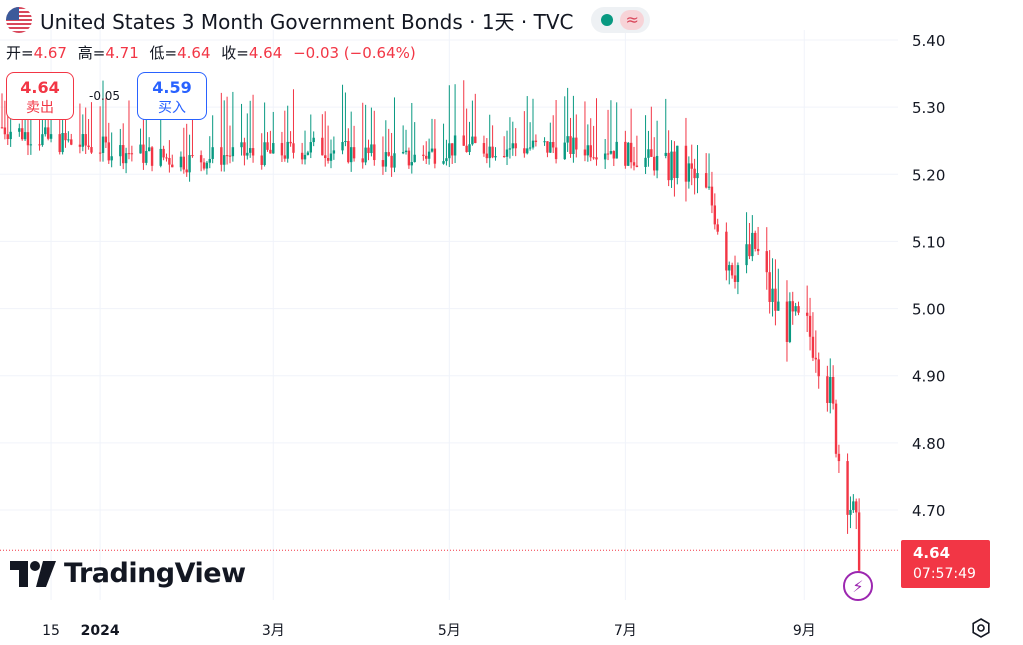  Describe the element at coordinates (50, 53) in the screenshot. I see `open-value: 4.67` at that location.